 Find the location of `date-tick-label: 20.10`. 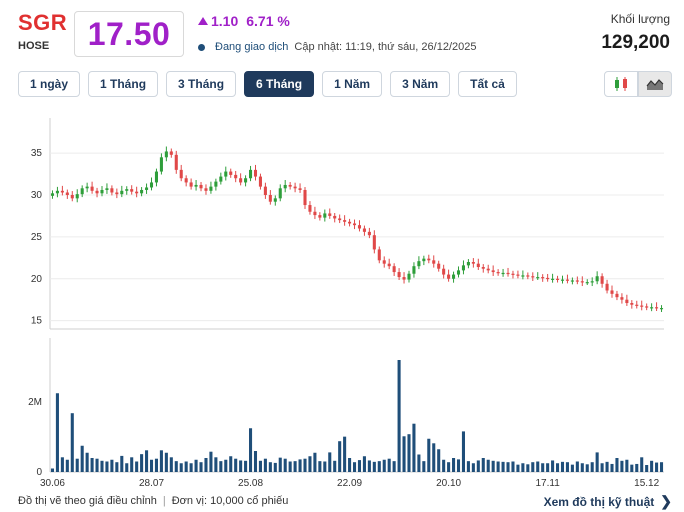

date-tick-label: 20.10 is located at coordinates (448, 483).